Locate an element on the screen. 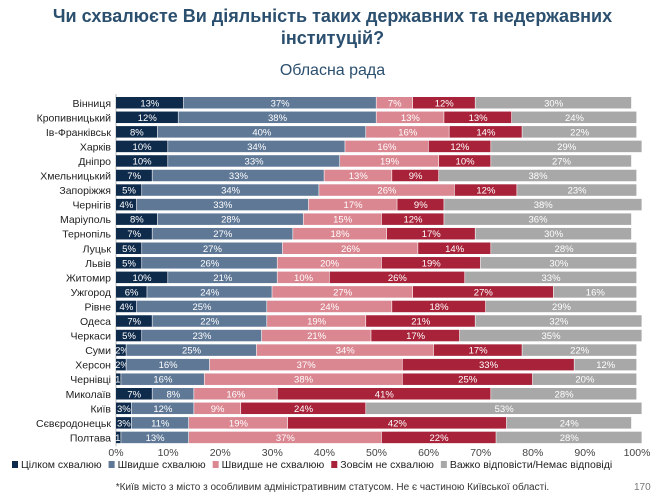 The width and height of the screenshot is (665, 498). category-label: Херсон is located at coordinates (93, 366).